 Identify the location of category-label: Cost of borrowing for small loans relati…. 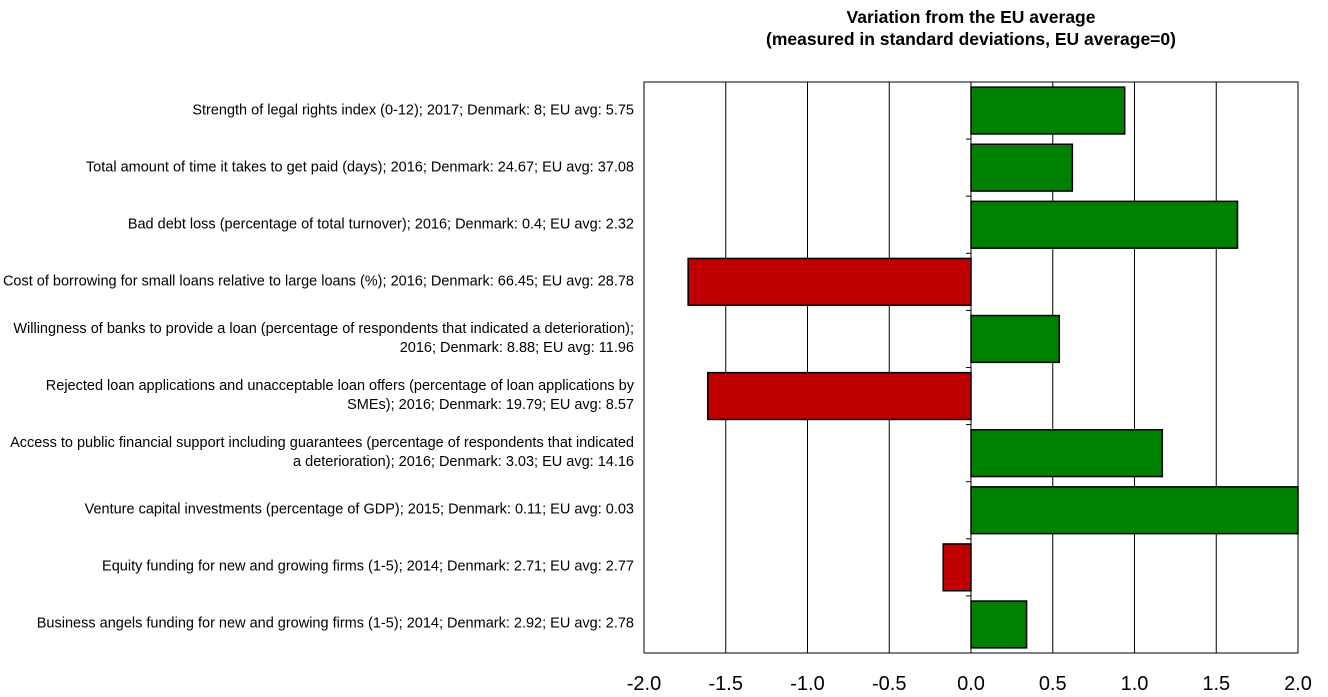
(318, 281).